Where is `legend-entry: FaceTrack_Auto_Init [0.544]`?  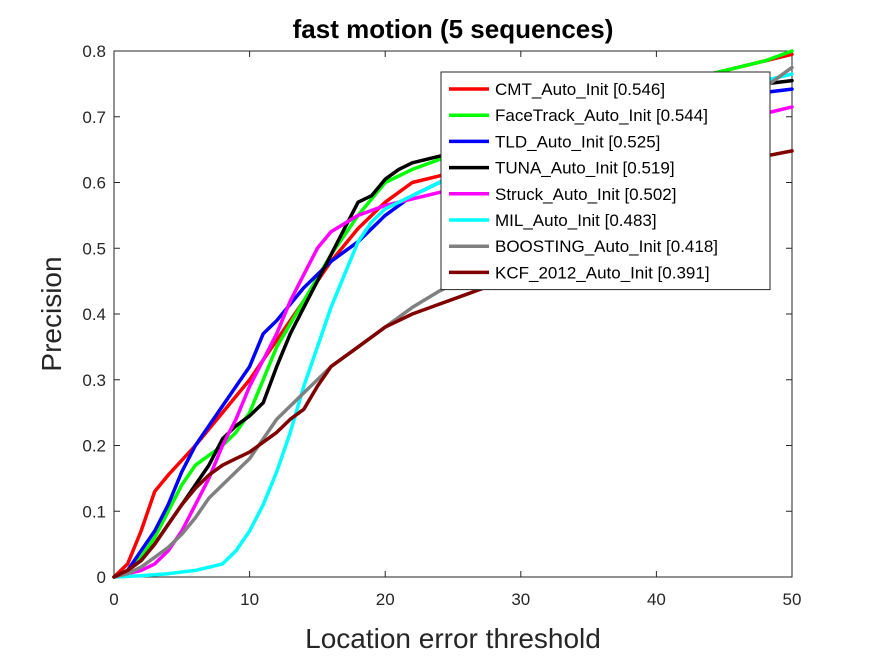 legend-entry: FaceTrack_Auto_Init [0.544] is located at coordinates (601, 115).